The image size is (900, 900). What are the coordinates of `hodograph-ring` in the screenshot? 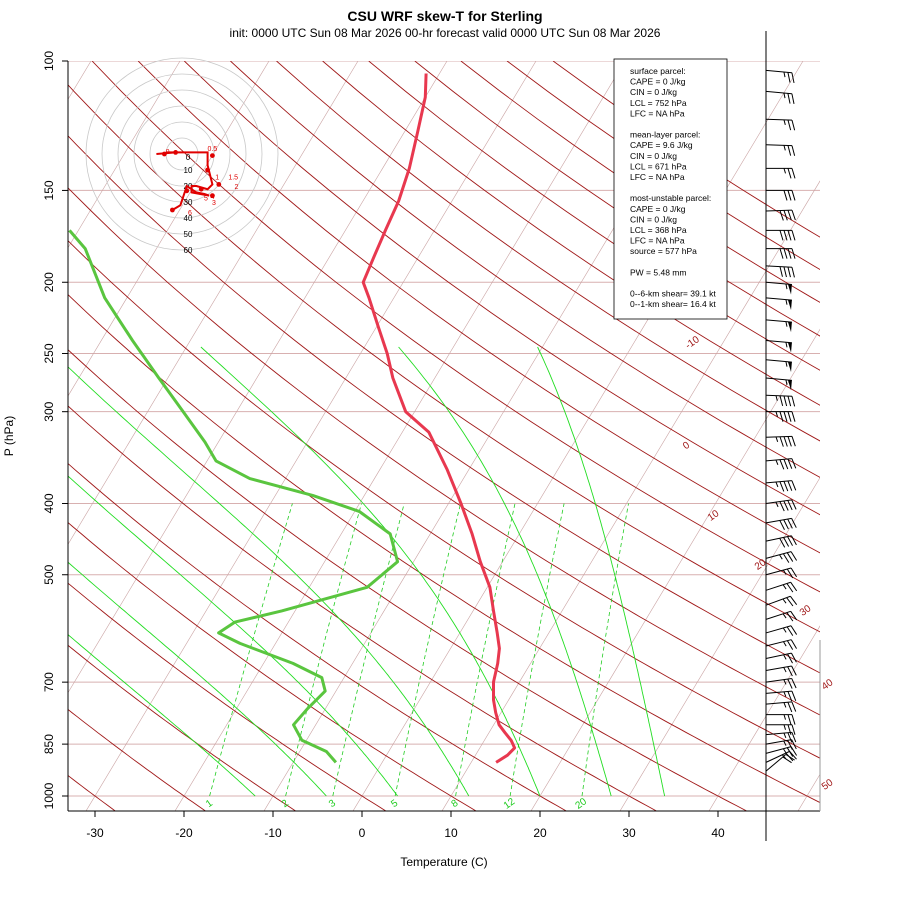 It's located at (182, 154).